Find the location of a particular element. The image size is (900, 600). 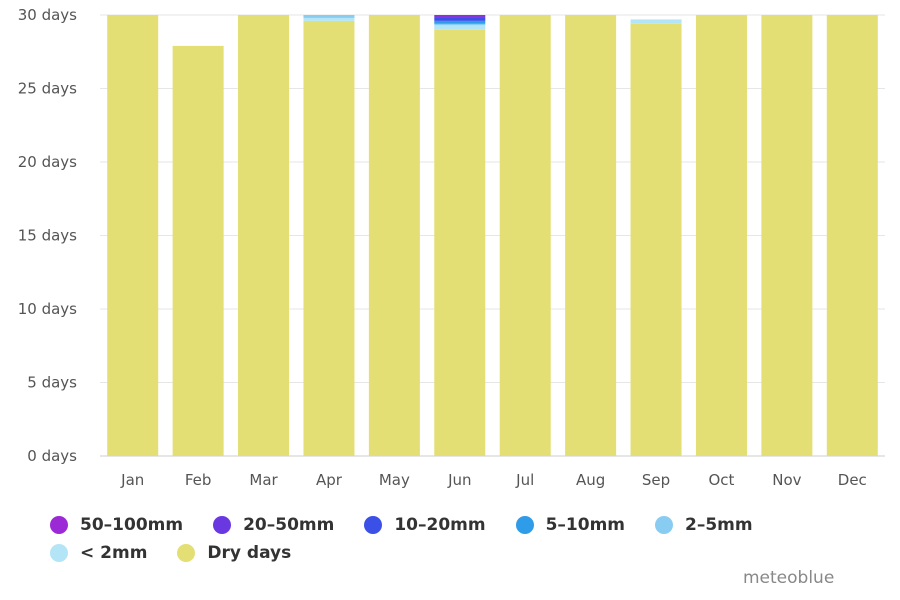

x-tick-label: Oct is located at coordinates (721, 480).